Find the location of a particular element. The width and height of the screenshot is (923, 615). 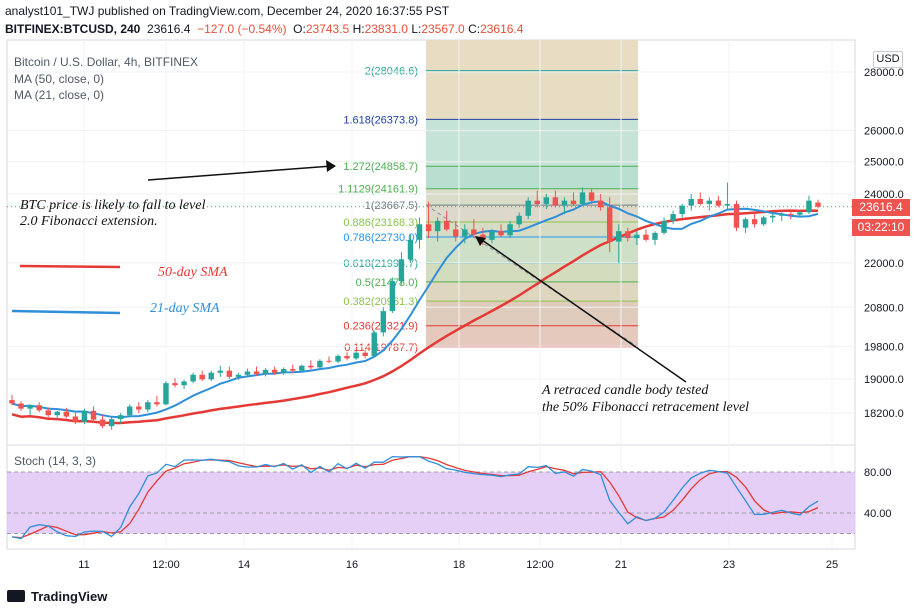

sma21-legend-line is located at coordinates (66, 312).